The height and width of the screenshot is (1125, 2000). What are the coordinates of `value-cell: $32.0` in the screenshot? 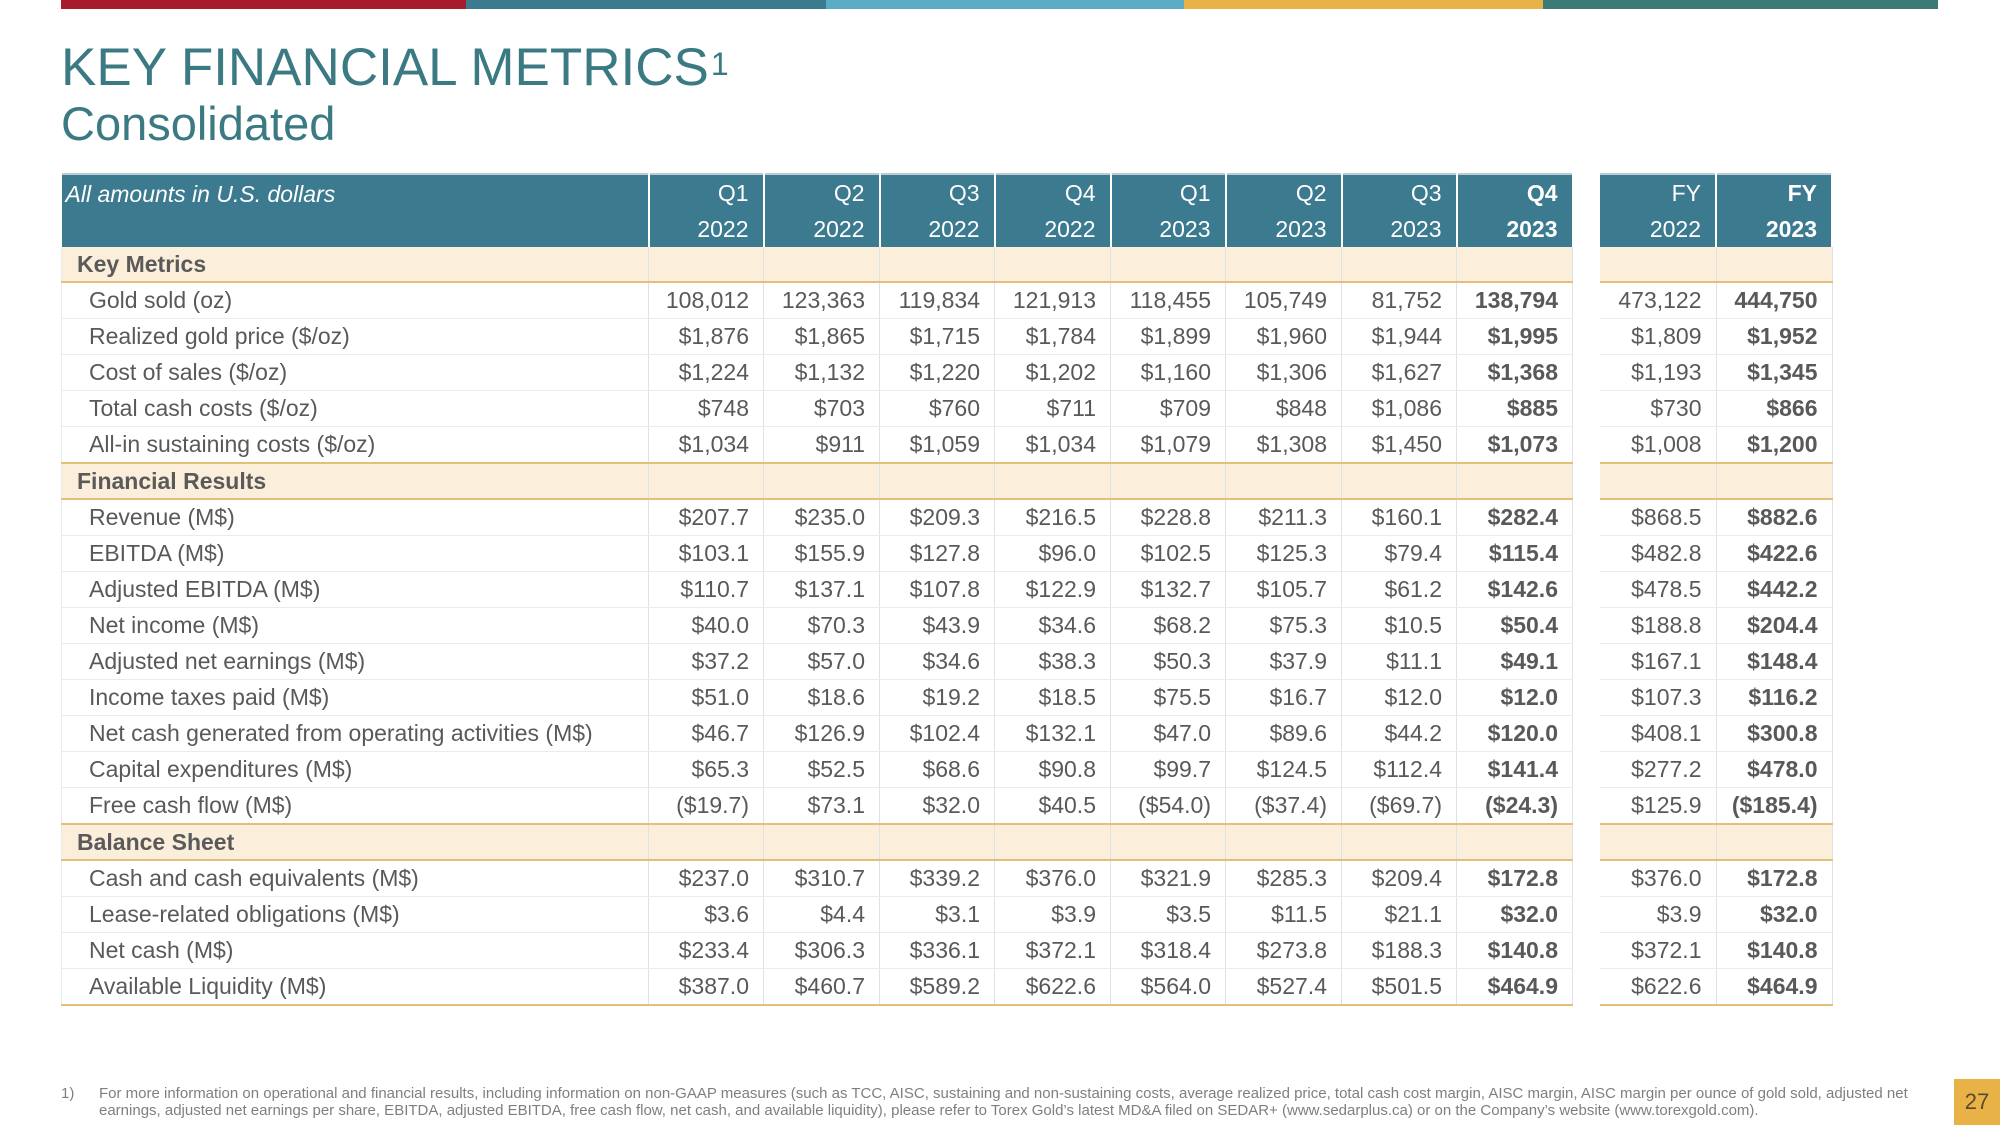 It's located at (937, 806).